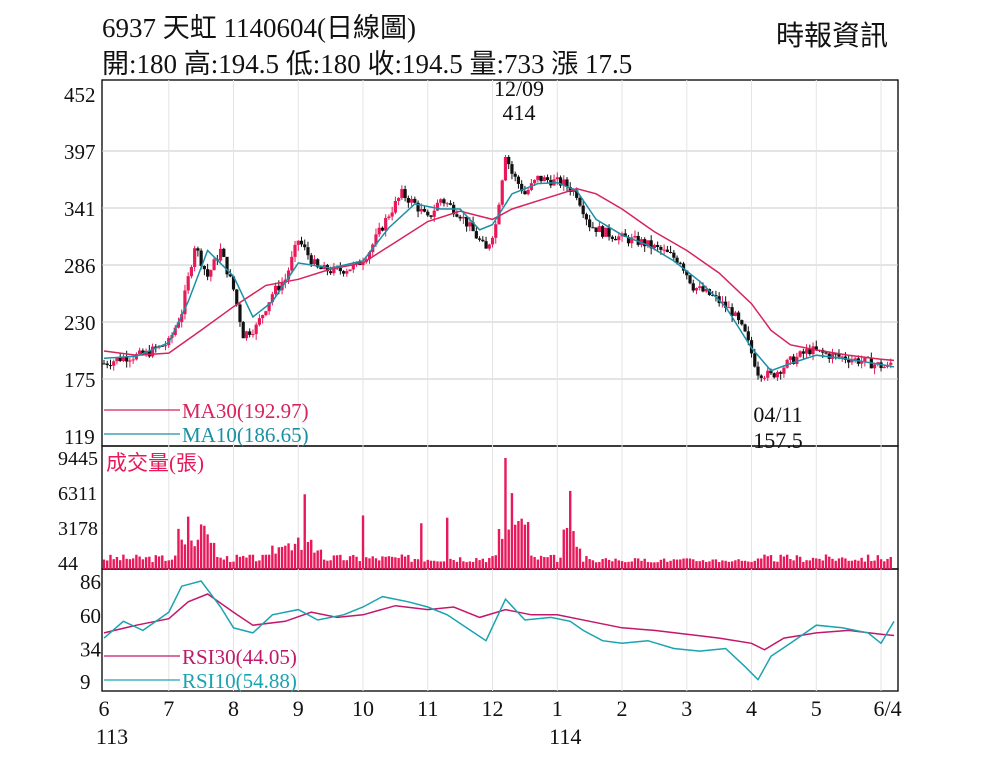  What do you see at coordinates (85, 682) in the screenshot?
I see `rsi-tick-label: 9` at bounding box center [85, 682].